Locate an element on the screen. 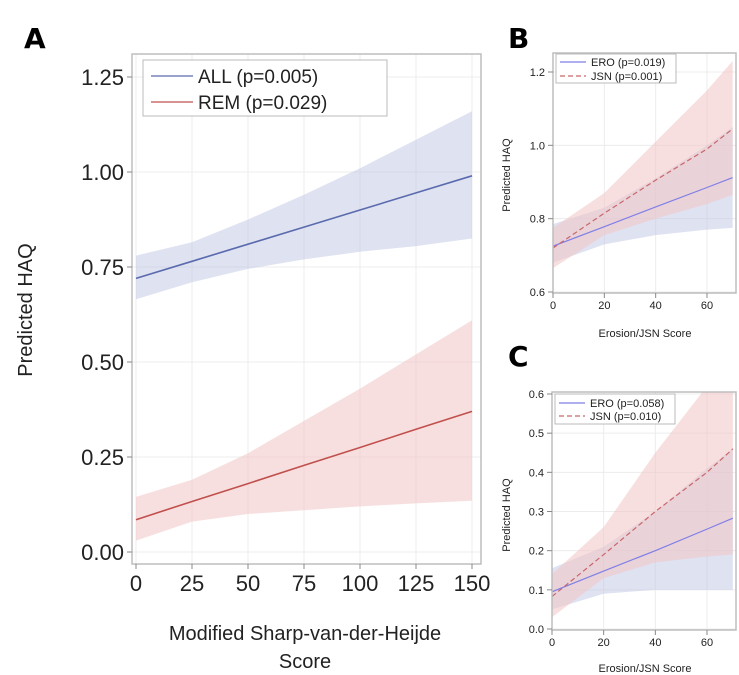  legend-label: REM (p=0.029) is located at coordinates (262, 103).